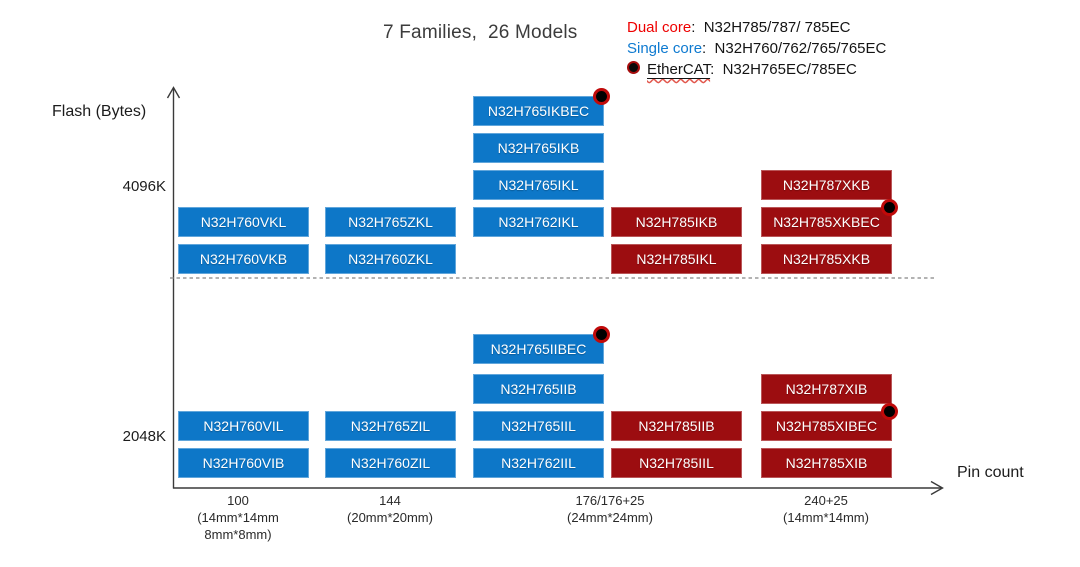 The image size is (1080, 567). I want to click on ethercat-label: EtherCAT, so click(679, 69).